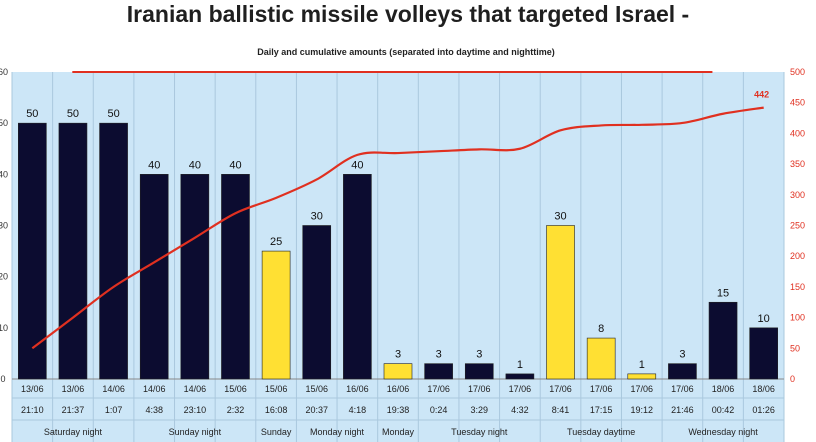 The height and width of the screenshot is (442, 816). I want to click on x-time-label: 0:24, so click(439, 410).